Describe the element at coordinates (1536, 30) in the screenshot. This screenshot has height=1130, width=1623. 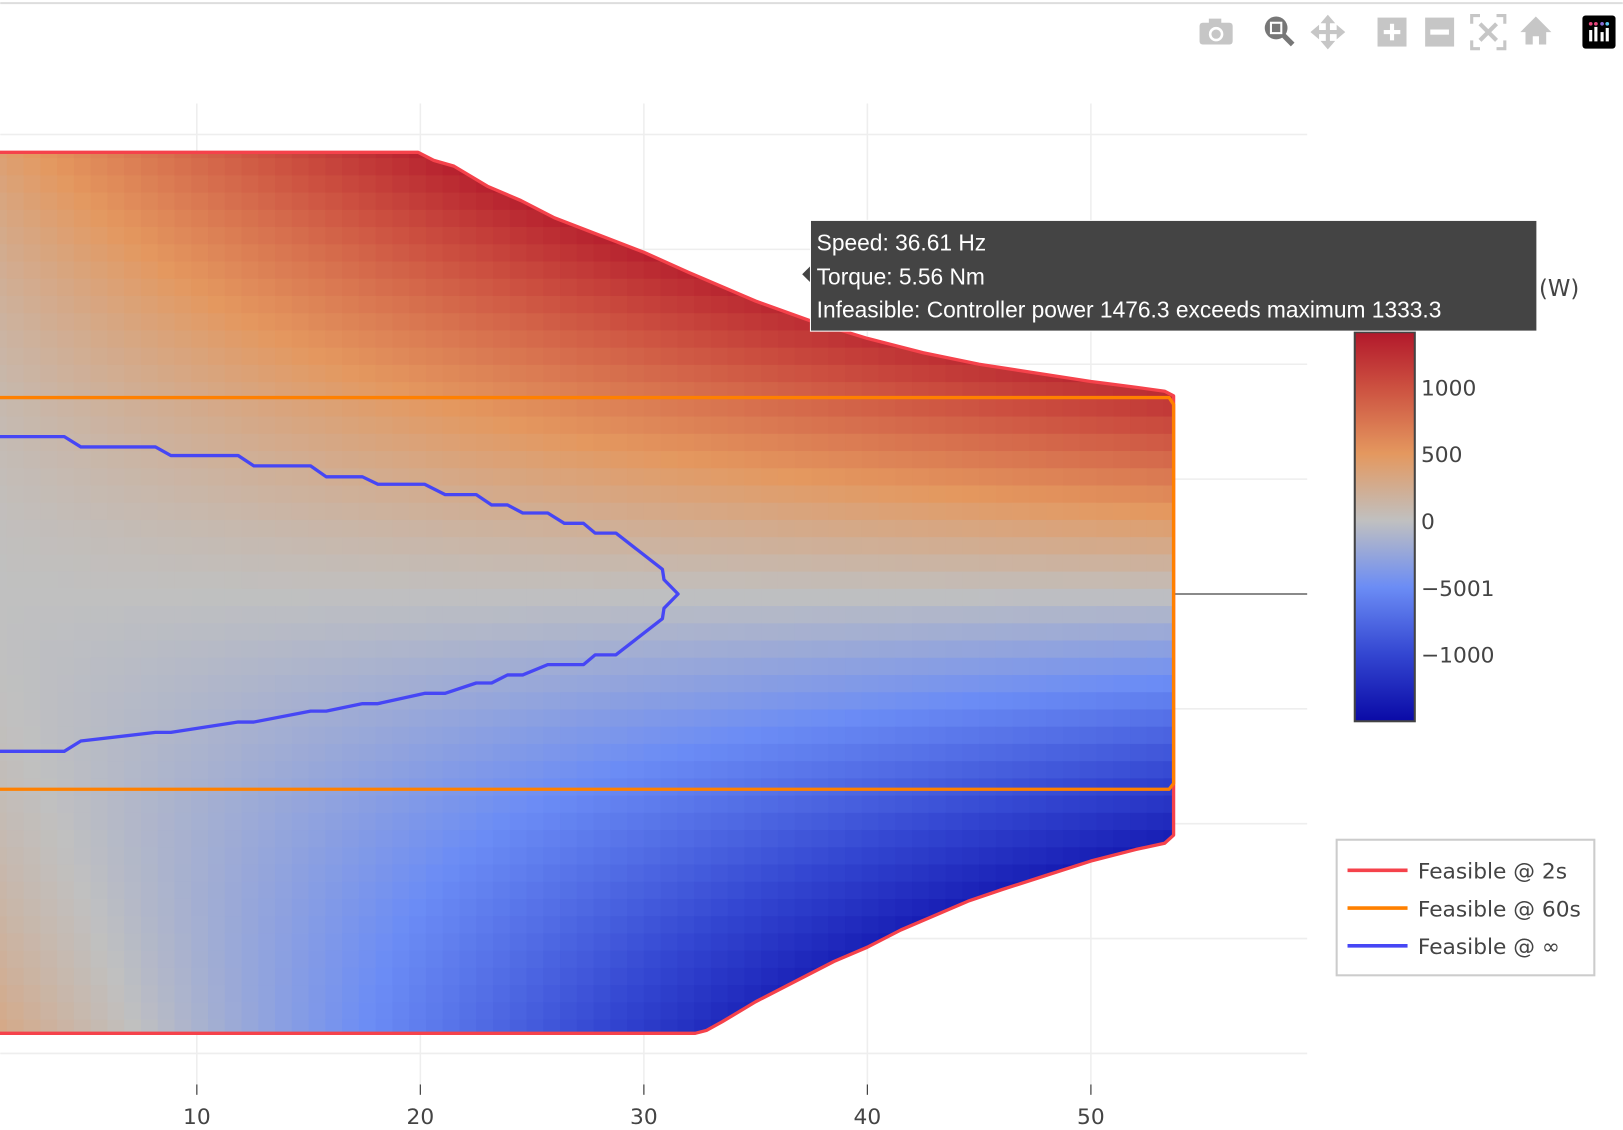
I see `home-icon` at that location.